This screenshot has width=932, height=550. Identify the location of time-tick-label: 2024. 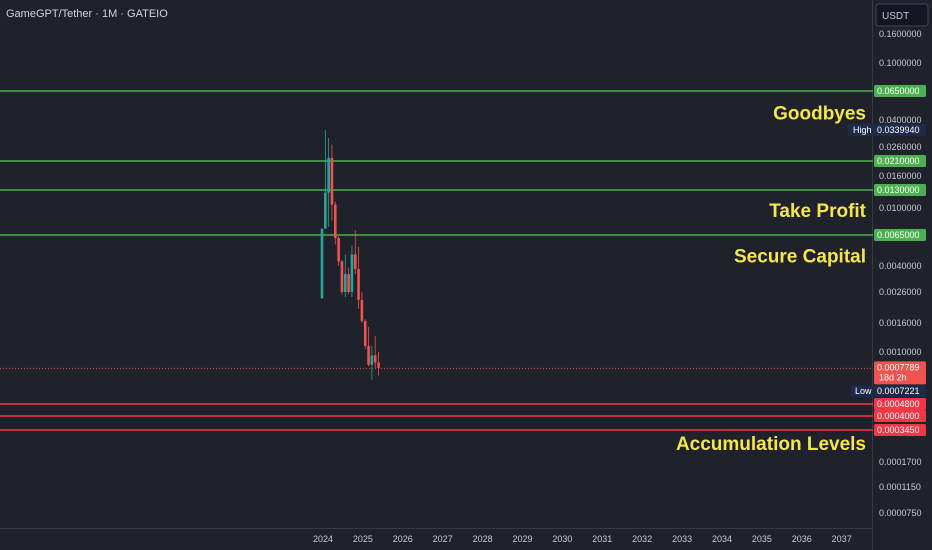
(323, 539).